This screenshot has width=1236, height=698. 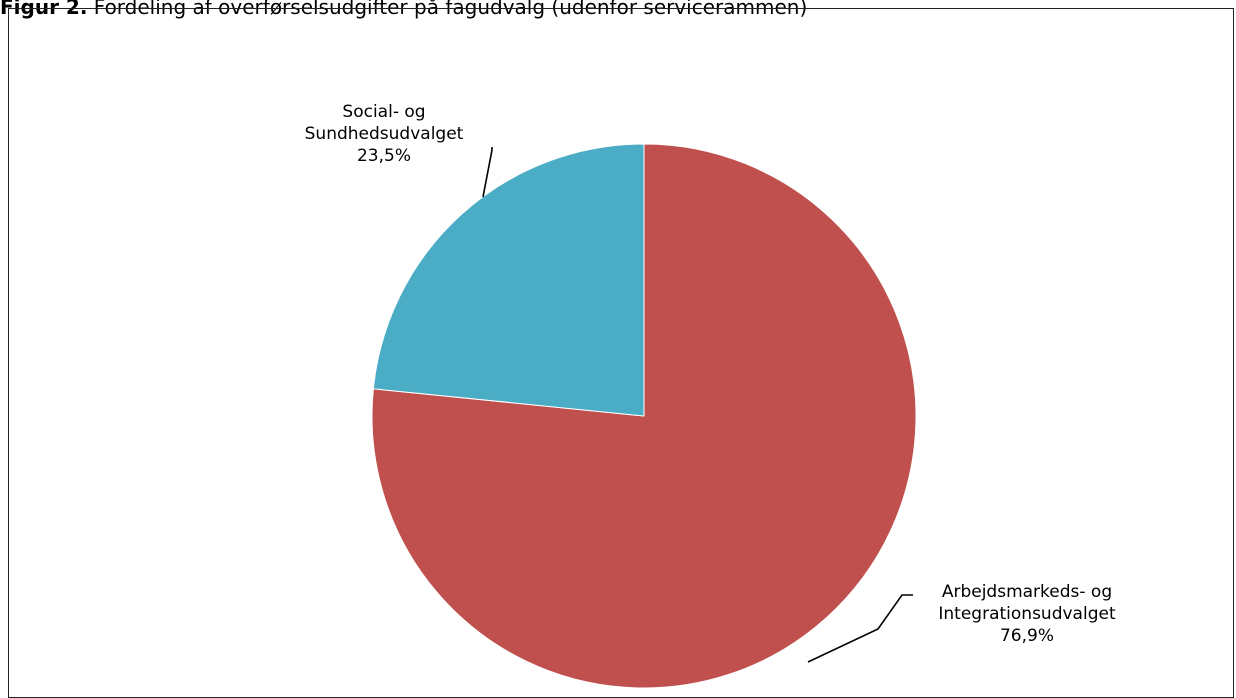 I want to click on slice-percent: 23,5%, so click(x=384, y=156).